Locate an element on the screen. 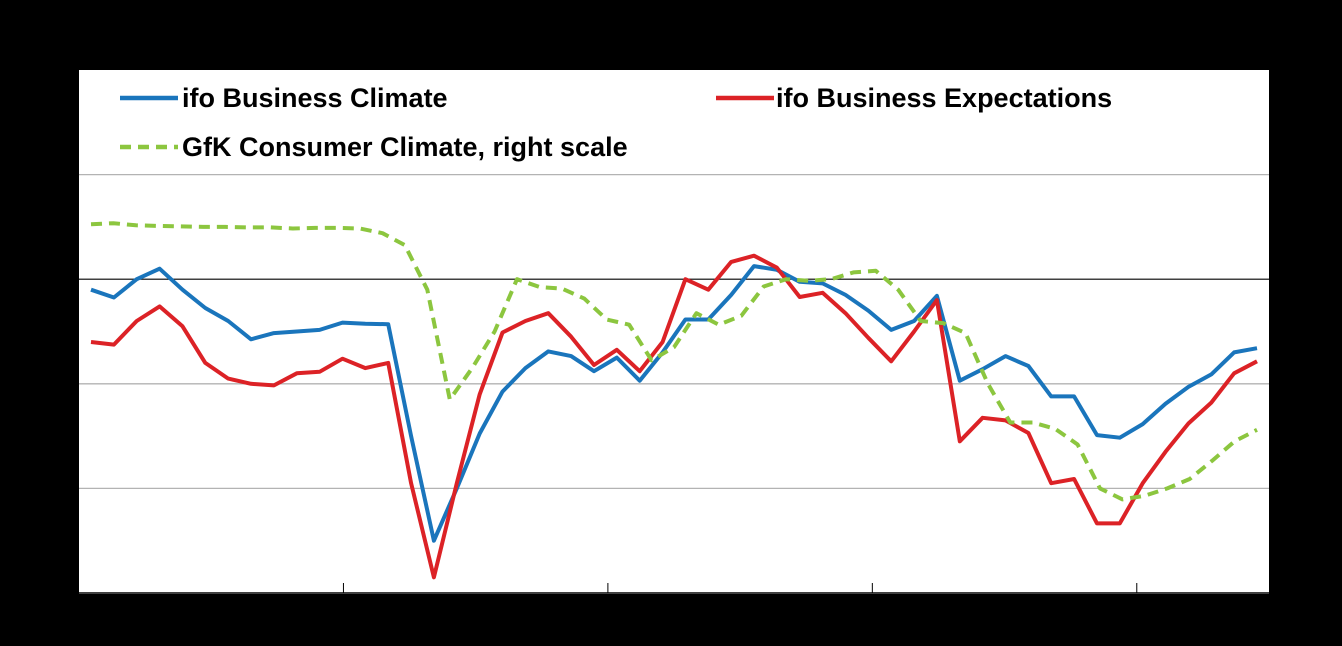 Image resolution: width=1342 pixels, height=646 pixels. legend-entry-gfk-consumer-climate: GfK Consumer Climate, right scale is located at coordinates (374, 147).